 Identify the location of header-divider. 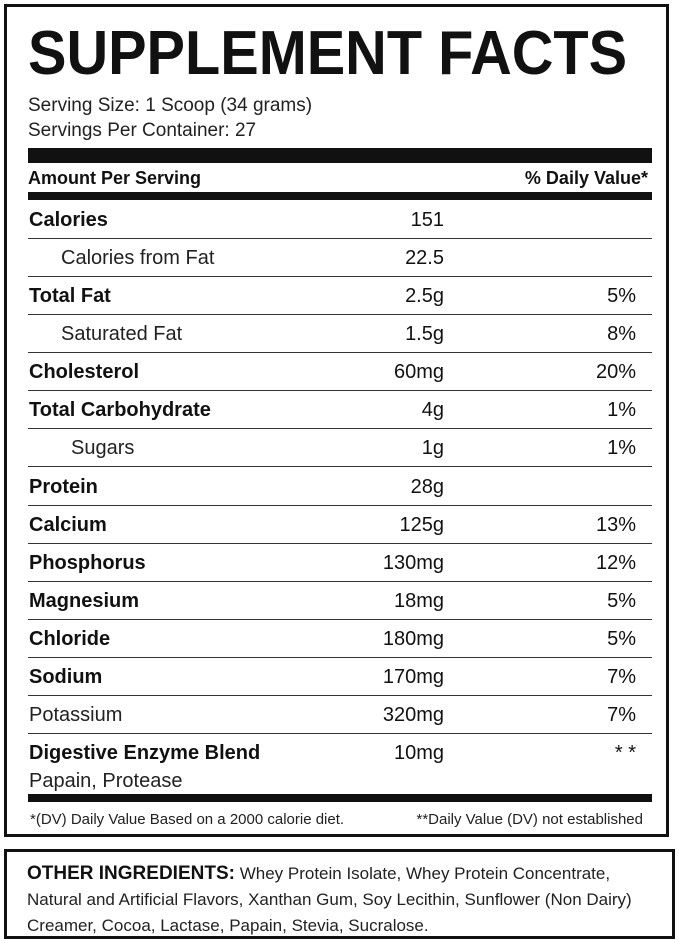
(340, 196).